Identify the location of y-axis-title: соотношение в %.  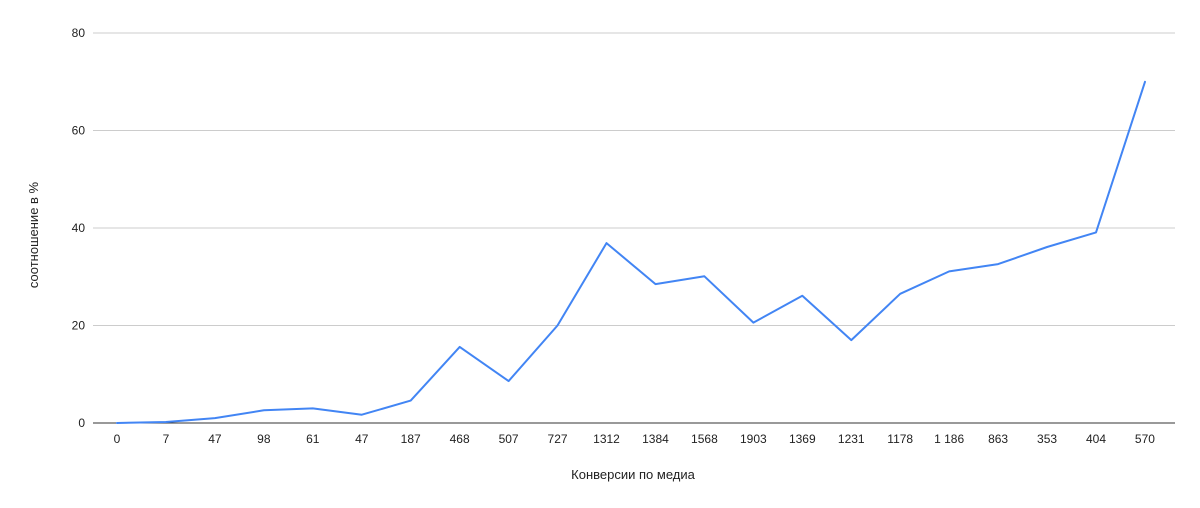
(33, 234).